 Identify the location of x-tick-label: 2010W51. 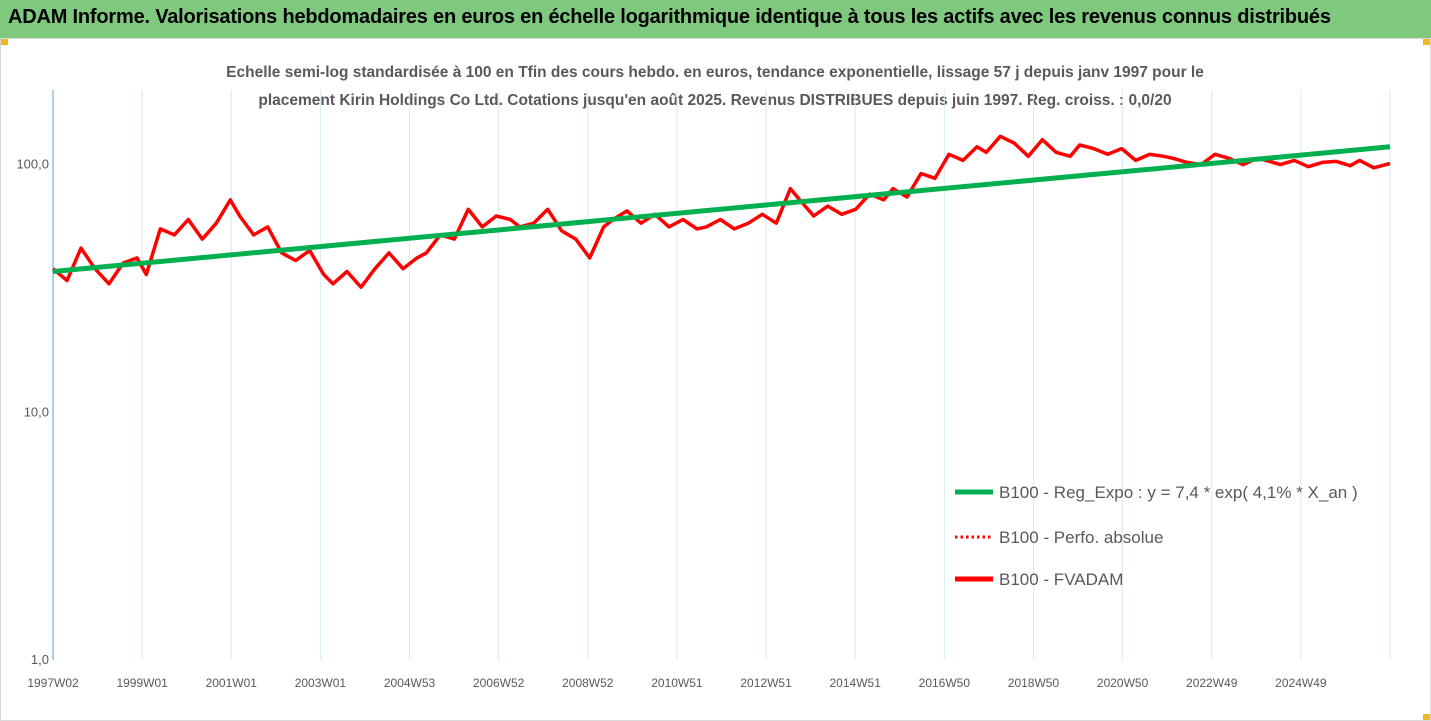
(677, 683).